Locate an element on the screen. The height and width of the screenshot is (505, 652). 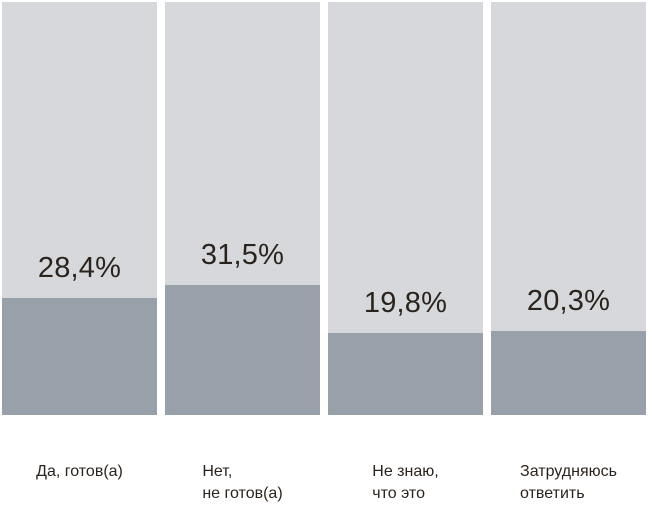
bar-value-label: 19,8% is located at coordinates (405, 303).